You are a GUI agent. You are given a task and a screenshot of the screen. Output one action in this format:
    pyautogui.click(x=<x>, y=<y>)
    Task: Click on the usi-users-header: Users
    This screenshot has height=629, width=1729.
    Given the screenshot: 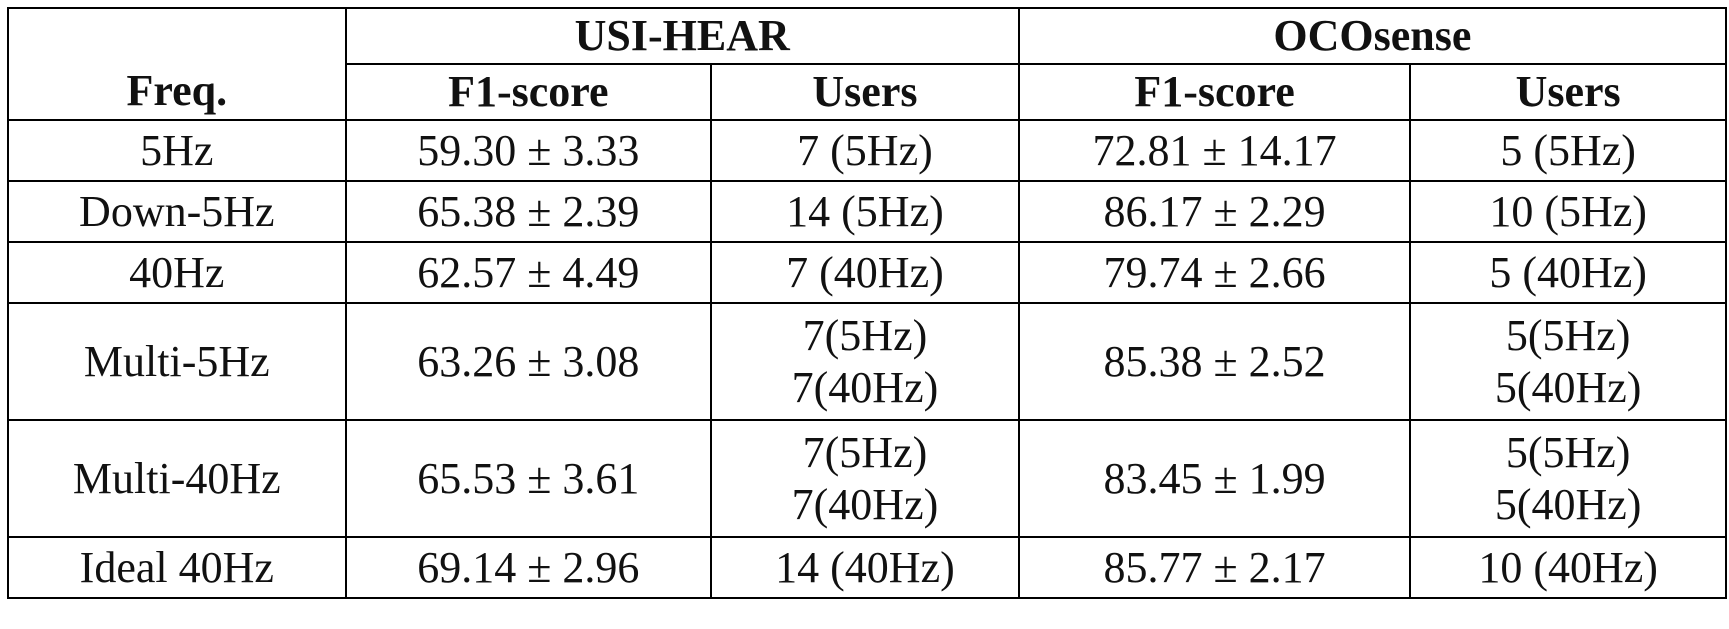 What is the action you would take?
    pyautogui.click(x=865, y=92)
    